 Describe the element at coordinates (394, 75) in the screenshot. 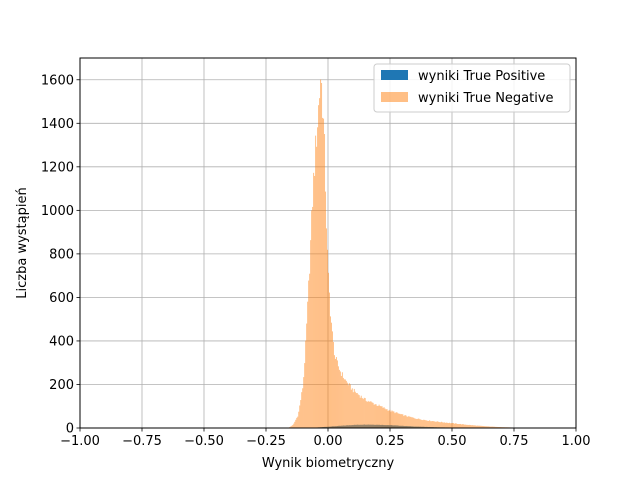

I see `legend-swatch-true-positive` at that location.